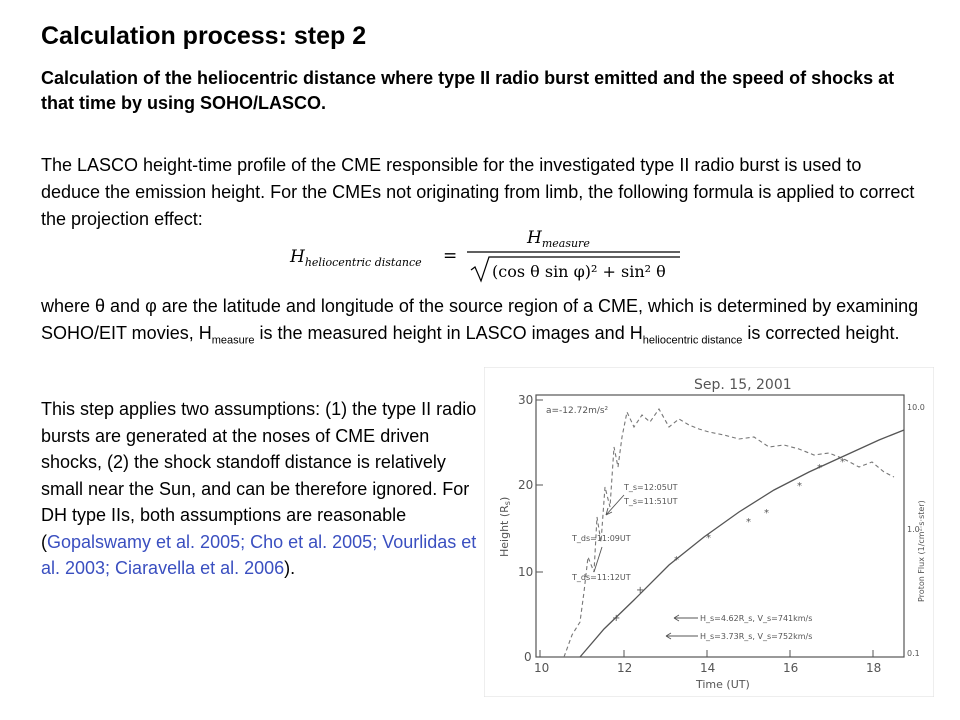 The height and width of the screenshot is (720, 960). What do you see at coordinates (505, 527) in the screenshot?
I see `y-axis-label: Height (Rs)` at bounding box center [505, 527].